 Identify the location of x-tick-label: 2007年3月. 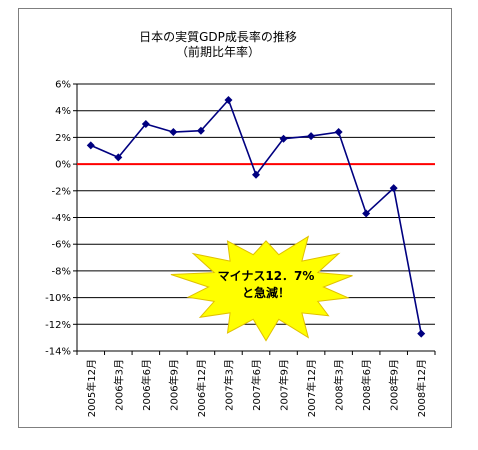
(228, 385).